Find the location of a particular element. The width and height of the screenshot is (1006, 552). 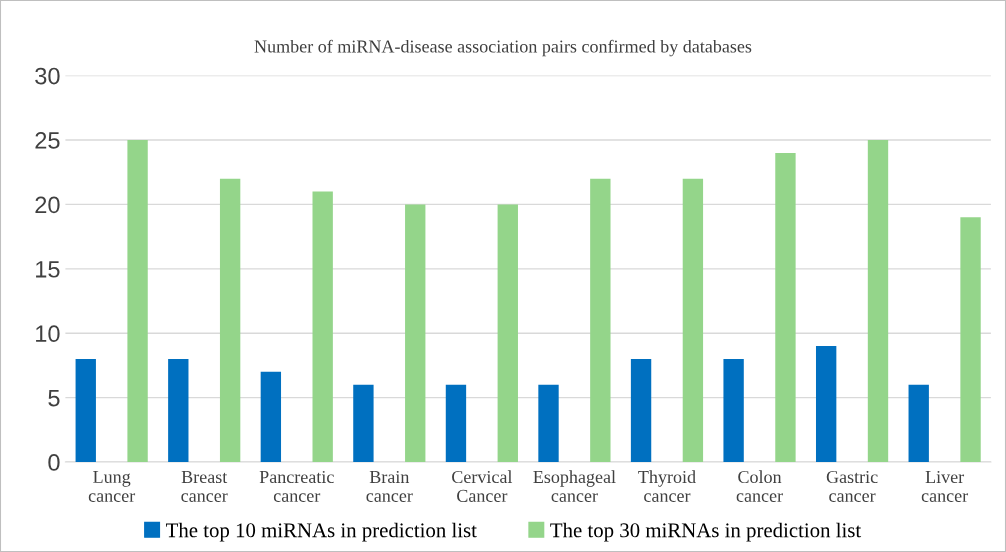

y-tick-label: 0 is located at coordinates (54, 462).